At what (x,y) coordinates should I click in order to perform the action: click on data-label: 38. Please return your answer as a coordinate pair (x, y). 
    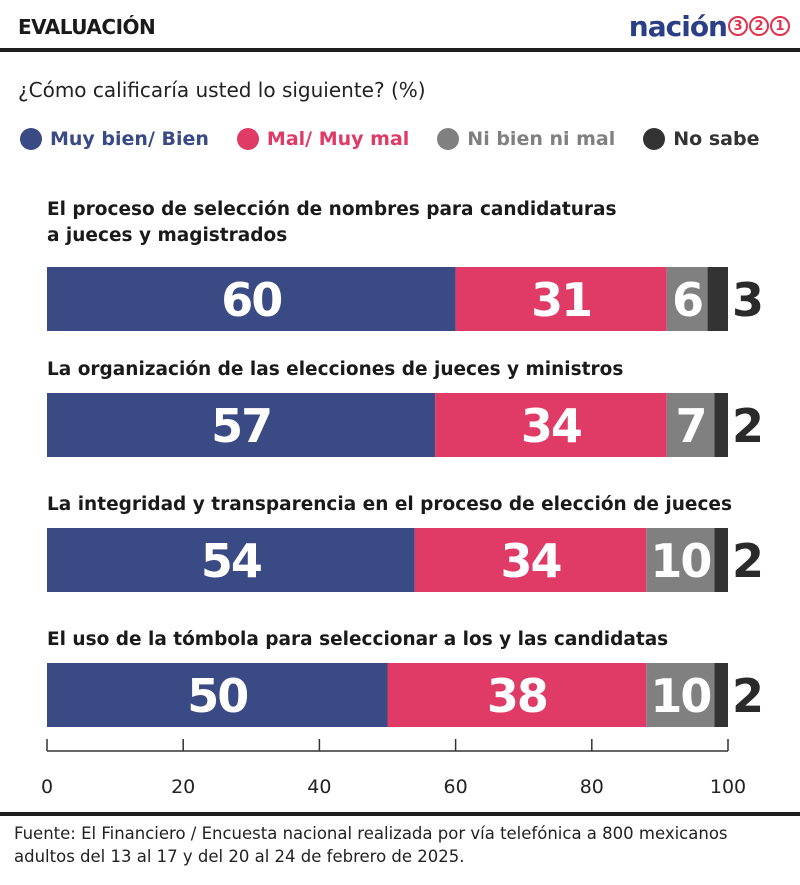
    Looking at the image, I should click on (517, 696).